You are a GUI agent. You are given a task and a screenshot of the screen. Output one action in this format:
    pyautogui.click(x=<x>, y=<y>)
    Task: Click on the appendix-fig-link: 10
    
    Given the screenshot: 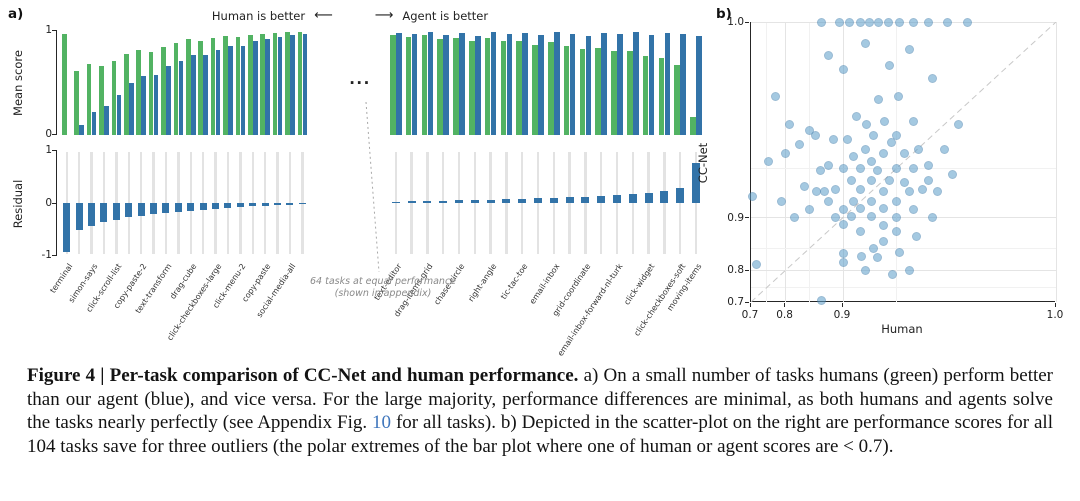 What is the action you would take?
    pyautogui.click(x=382, y=422)
    